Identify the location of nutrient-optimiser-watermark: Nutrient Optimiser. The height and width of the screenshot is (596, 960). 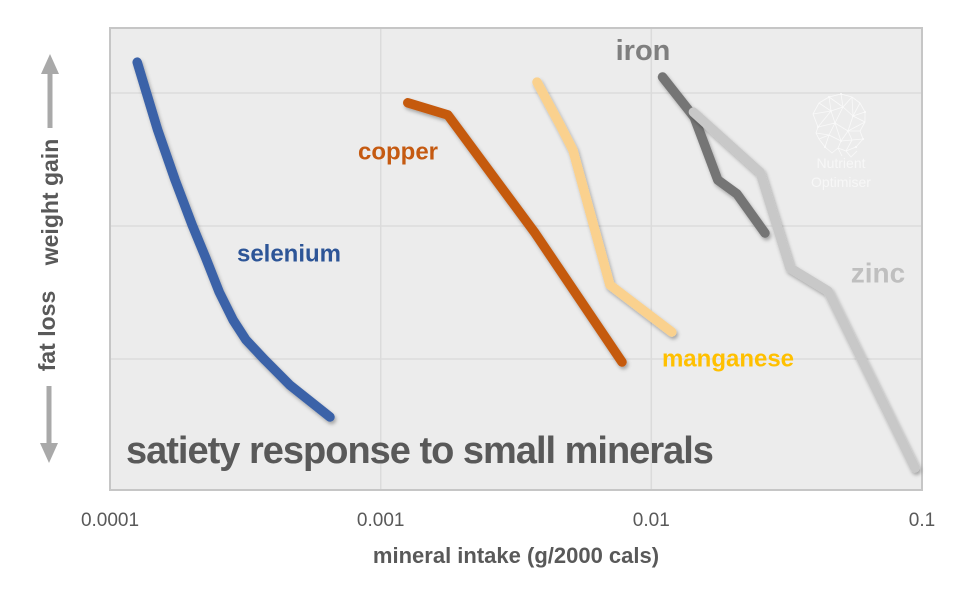
(841, 141).